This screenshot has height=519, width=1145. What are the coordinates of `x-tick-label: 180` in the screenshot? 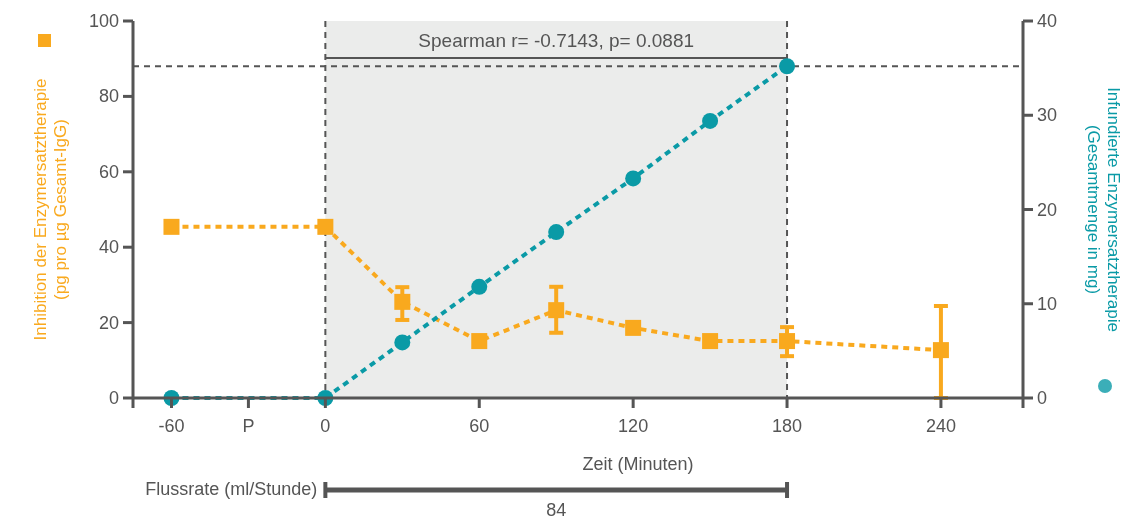 It's located at (787, 426).